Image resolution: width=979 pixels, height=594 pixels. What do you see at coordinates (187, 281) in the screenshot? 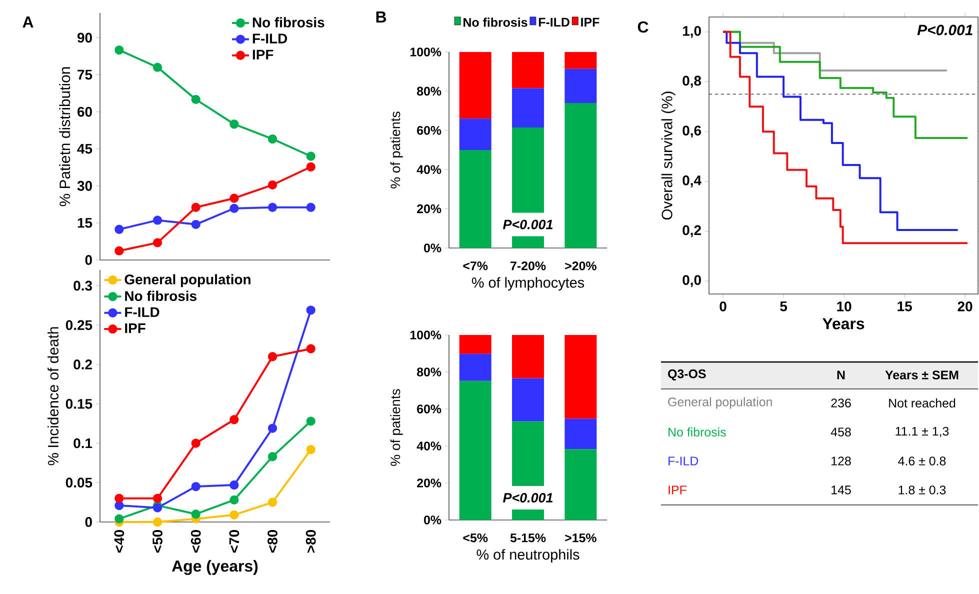
I see `legend-label: General population` at bounding box center [187, 281].